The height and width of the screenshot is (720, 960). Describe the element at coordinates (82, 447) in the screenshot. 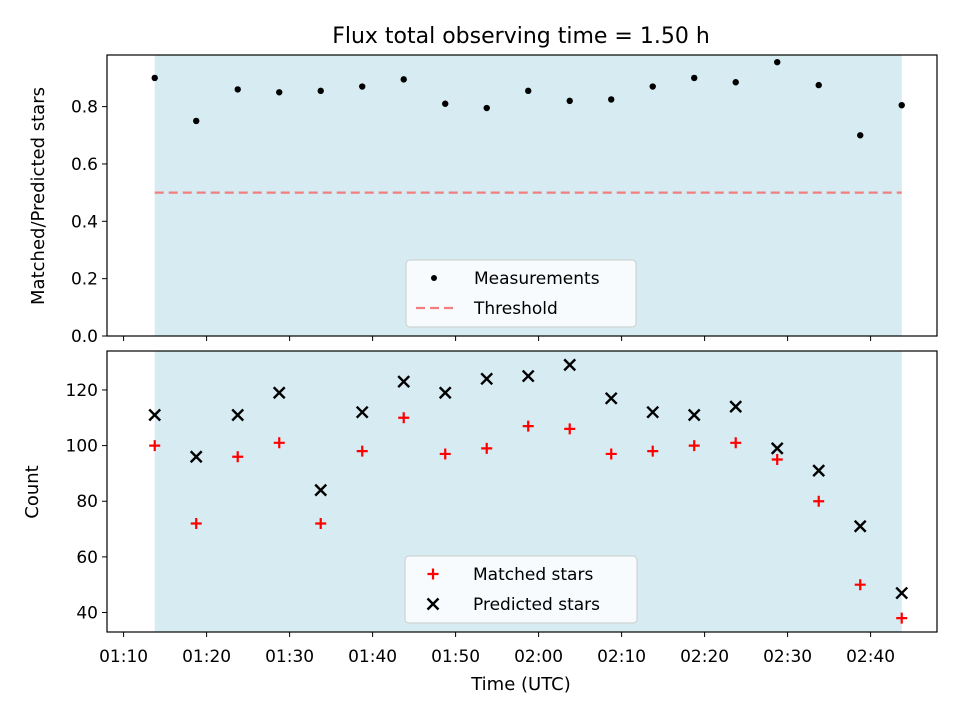

I see `y-tick-label: 100` at that location.